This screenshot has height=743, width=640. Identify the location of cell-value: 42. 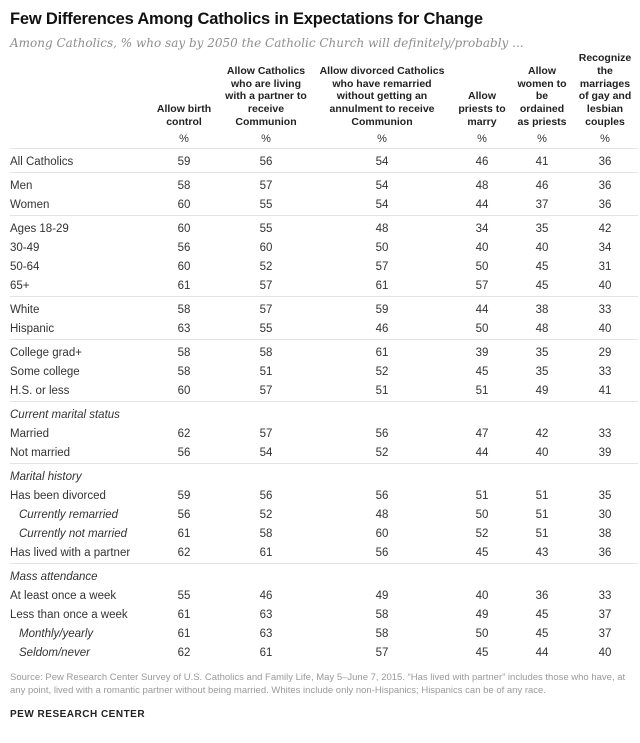
(605, 226).